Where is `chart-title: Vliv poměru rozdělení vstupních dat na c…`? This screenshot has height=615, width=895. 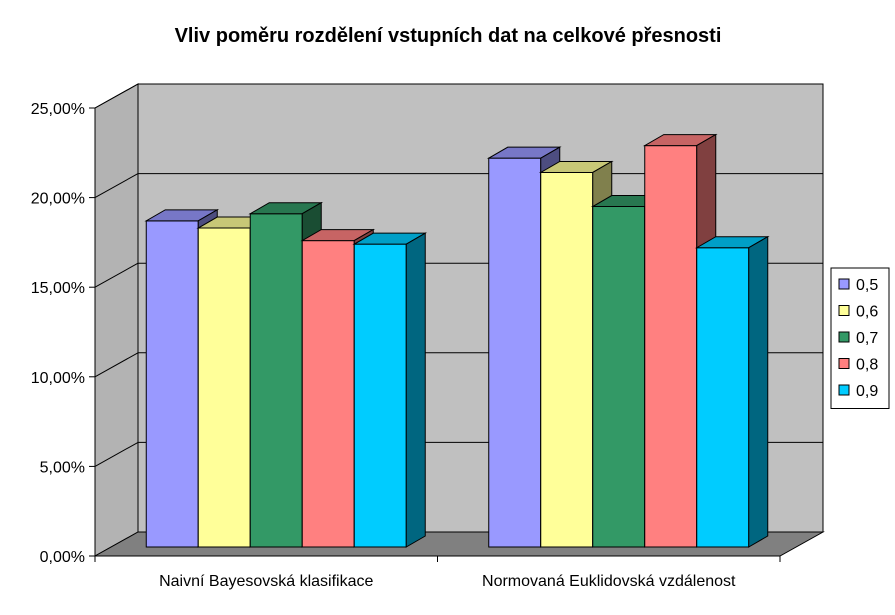 chart-title: Vliv poměru rozdělení vstupních dat na c… is located at coordinates (448, 36).